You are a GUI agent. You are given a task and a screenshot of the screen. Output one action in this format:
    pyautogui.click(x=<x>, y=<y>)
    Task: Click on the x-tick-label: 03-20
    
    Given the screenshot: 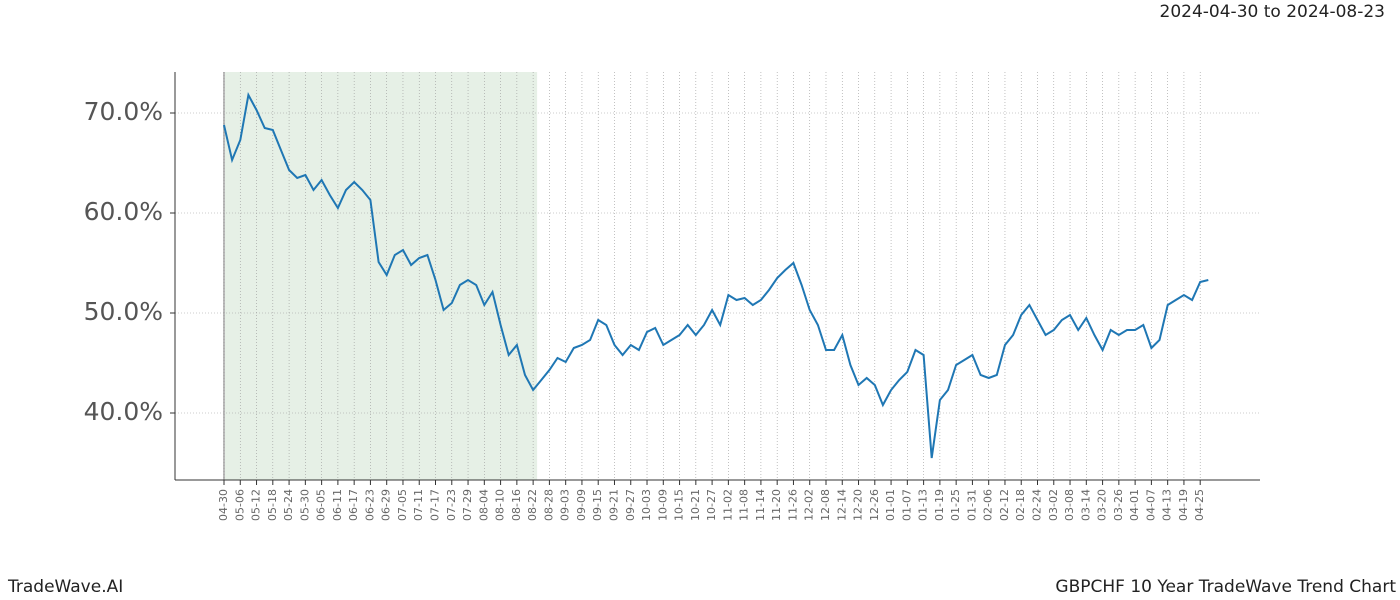 What is the action you would take?
    pyautogui.click(x=1102, y=505)
    